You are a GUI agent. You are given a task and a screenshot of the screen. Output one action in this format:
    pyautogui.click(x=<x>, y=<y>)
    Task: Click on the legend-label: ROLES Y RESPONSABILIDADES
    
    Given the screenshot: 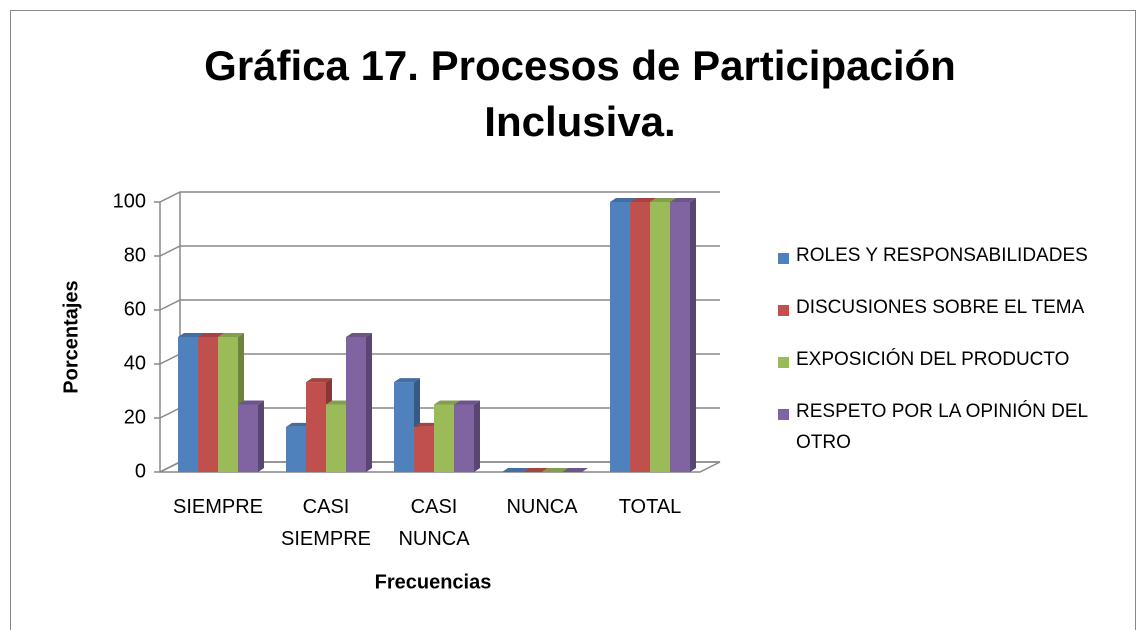 What is the action you would take?
    pyautogui.click(x=942, y=255)
    